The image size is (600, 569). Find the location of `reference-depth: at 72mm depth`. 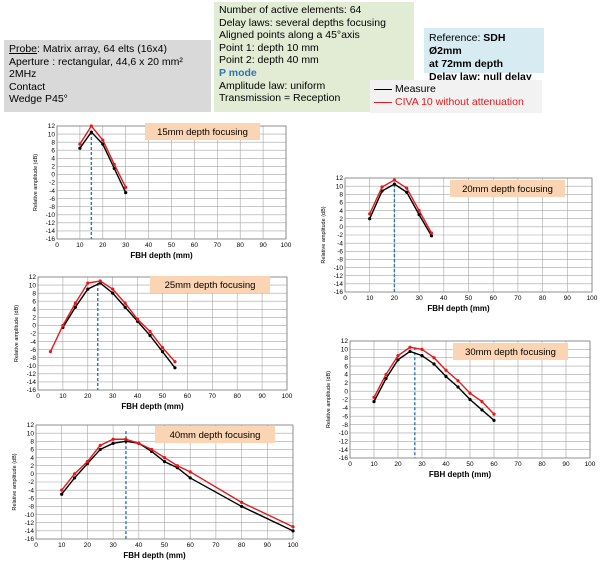

reference-depth: at 72mm depth is located at coordinates (466, 64).